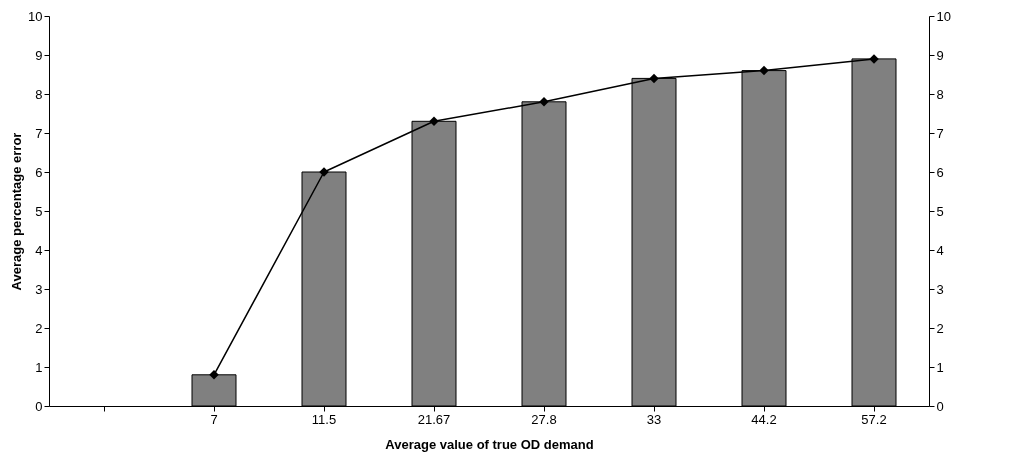 The width and height of the screenshot is (1034, 471). I want to click on y-tick-label: 4, so click(39, 250).